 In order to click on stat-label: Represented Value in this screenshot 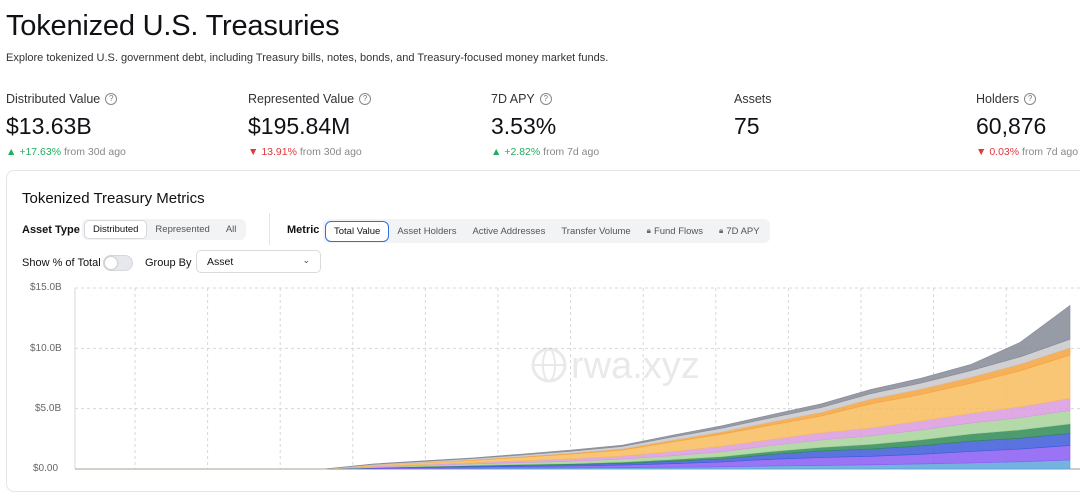, I will do `click(301, 99)`.